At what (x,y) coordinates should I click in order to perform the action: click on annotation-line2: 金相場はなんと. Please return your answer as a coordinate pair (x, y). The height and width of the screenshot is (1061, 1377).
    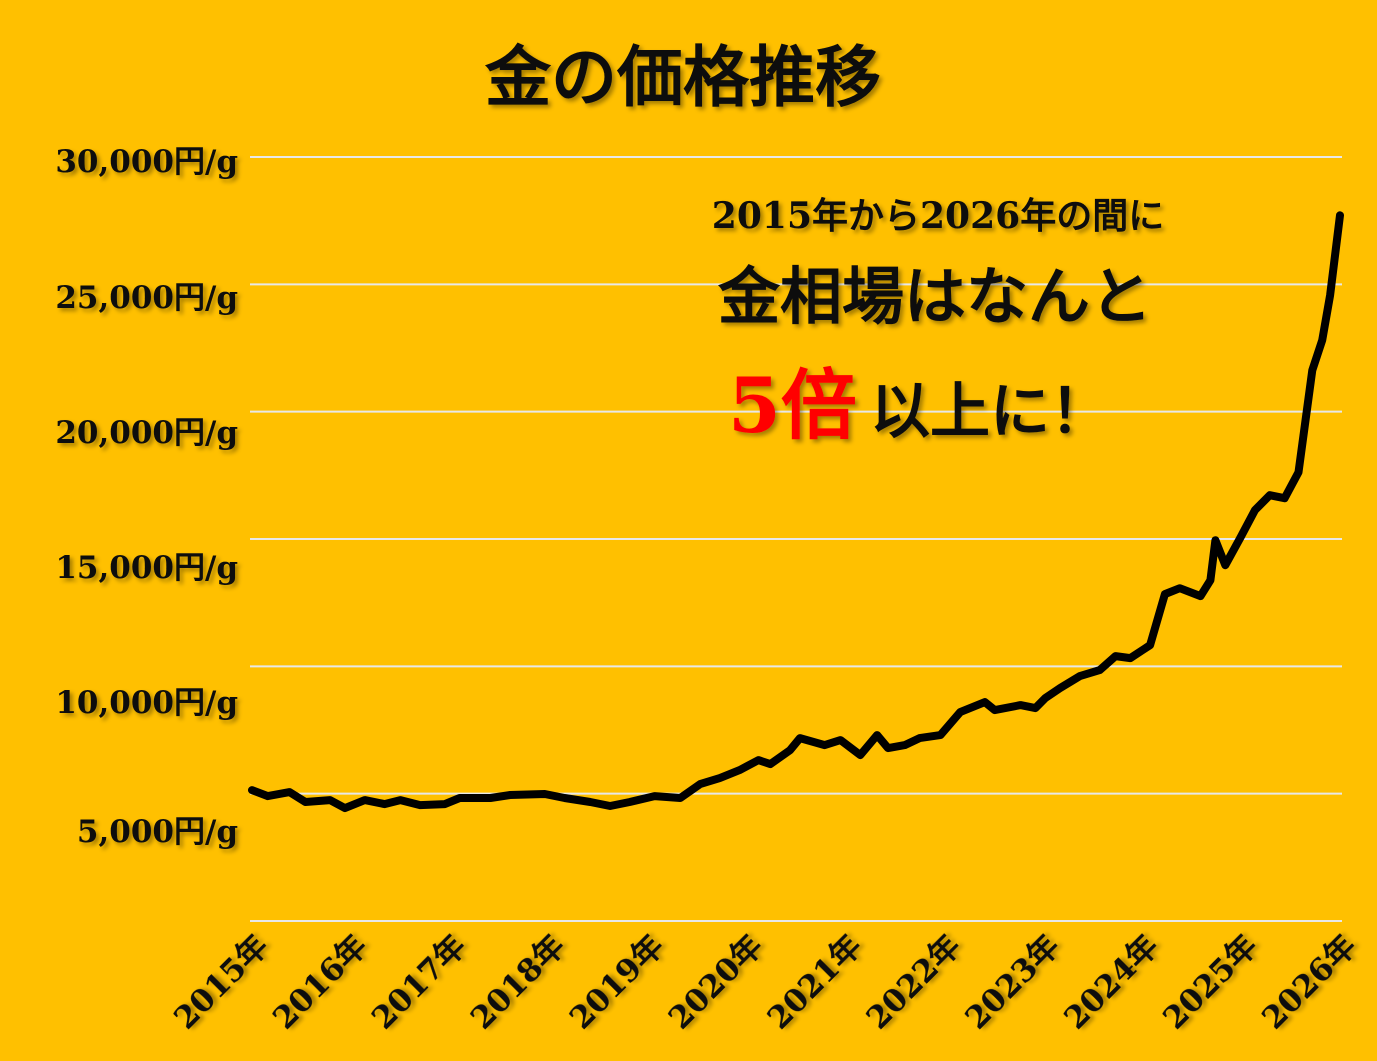
    Looking at the image, I should click on (934, 296).